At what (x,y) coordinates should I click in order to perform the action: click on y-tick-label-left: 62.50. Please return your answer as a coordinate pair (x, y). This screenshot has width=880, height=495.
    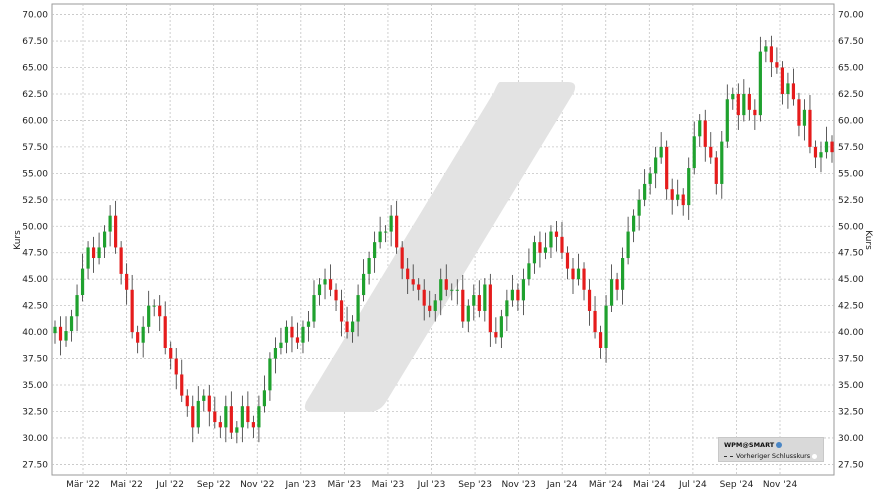
    Looking at the image, I should click on (35, 95).